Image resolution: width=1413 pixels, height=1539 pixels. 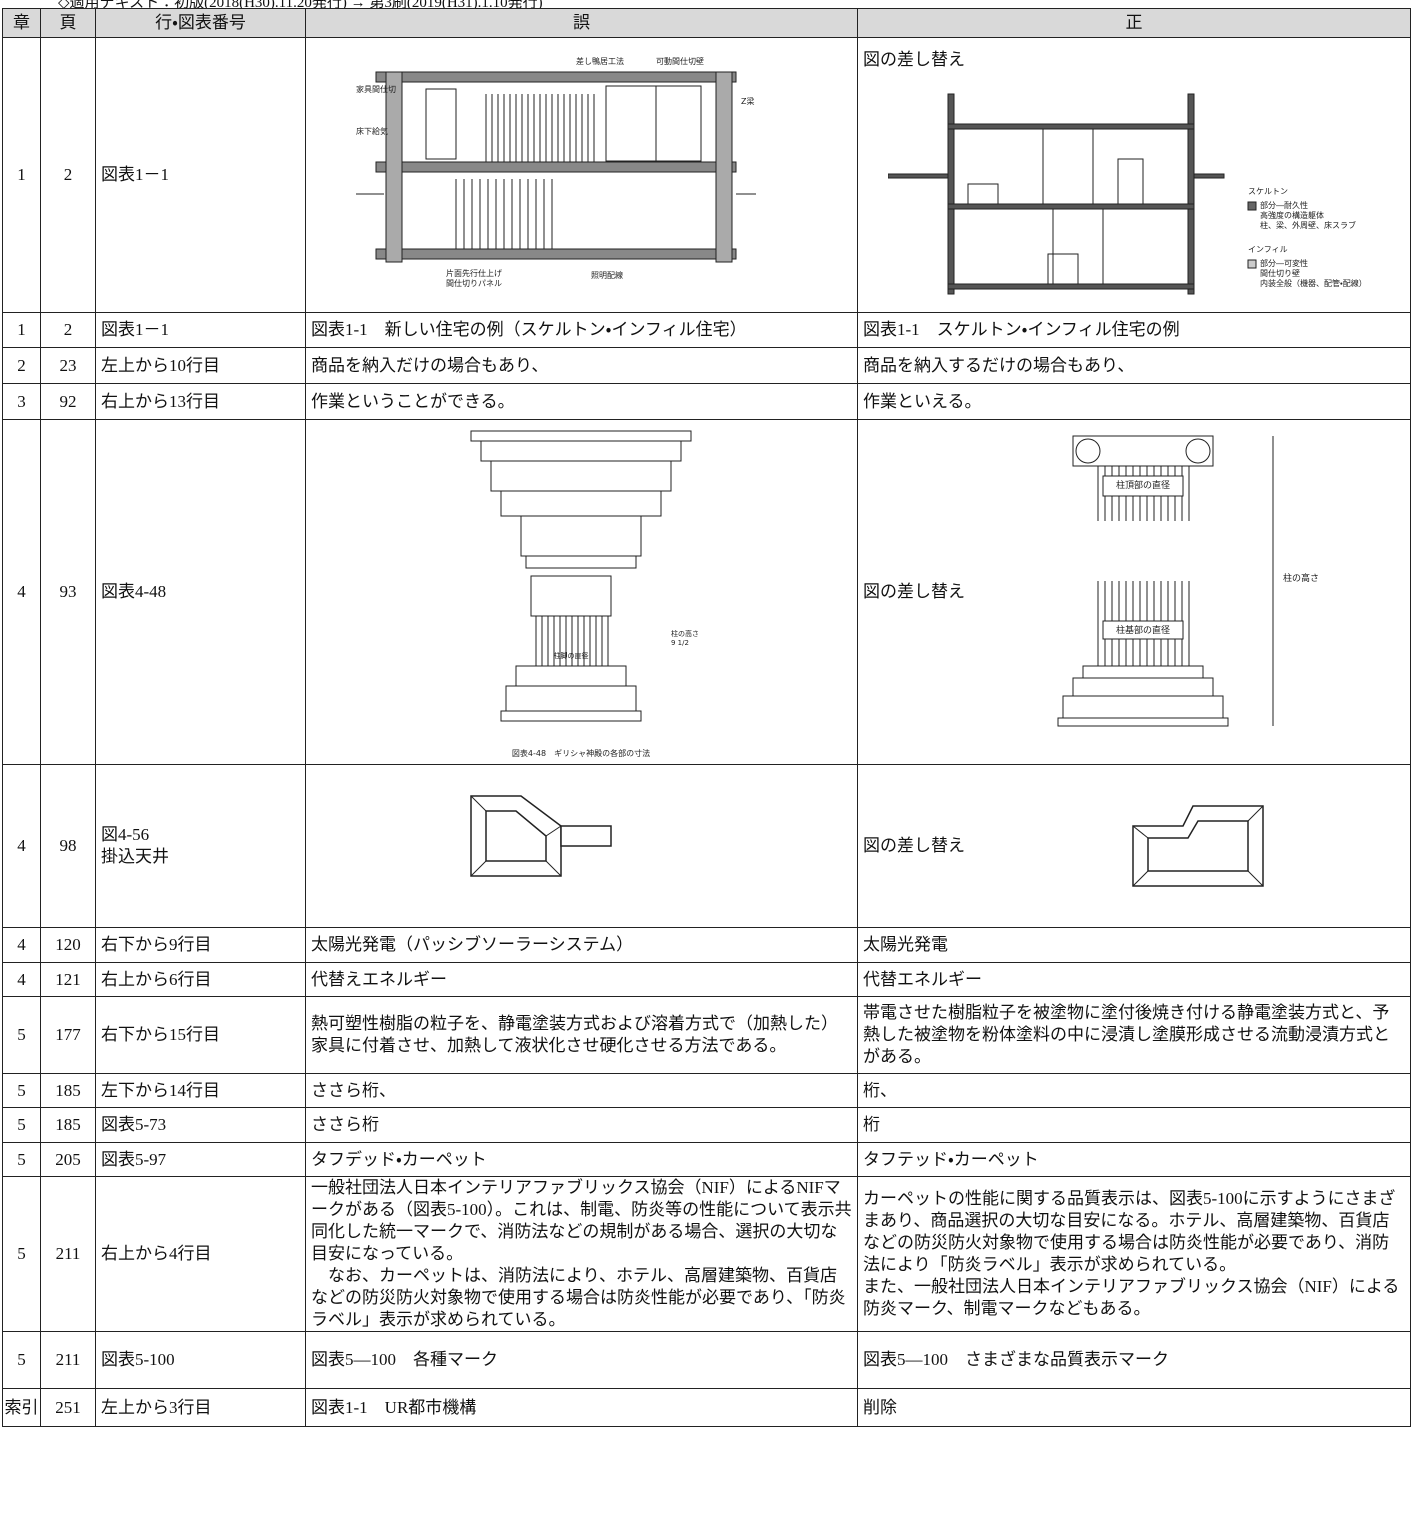 I want to click on ref-cell: 右下から9行目, so click(x=200, y=945).